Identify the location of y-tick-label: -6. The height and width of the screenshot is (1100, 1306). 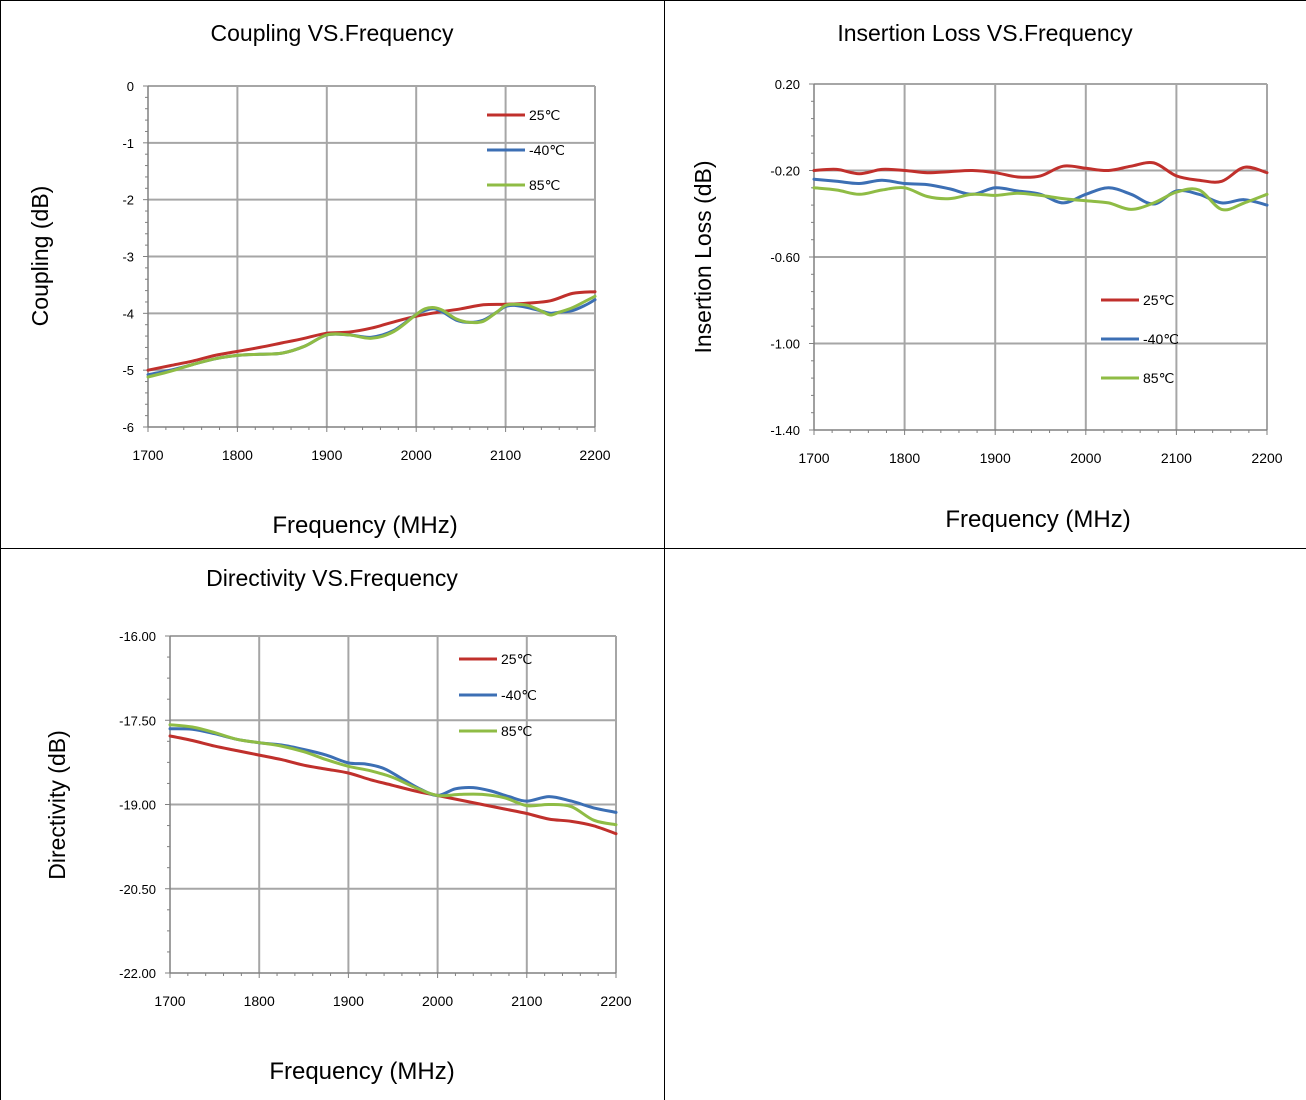
(128, 427).